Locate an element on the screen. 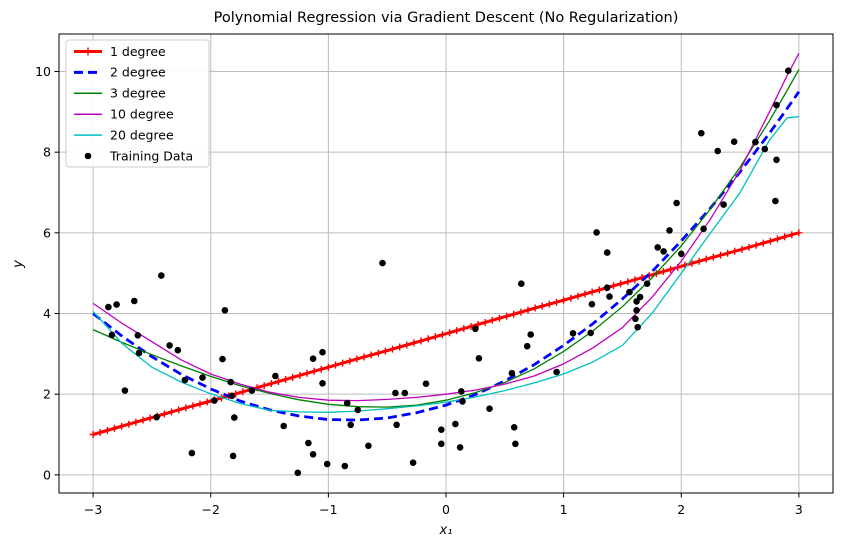 The width and height of the screenshot is (842, 552). legend-dot-marker is located at coordinates (88, 156).